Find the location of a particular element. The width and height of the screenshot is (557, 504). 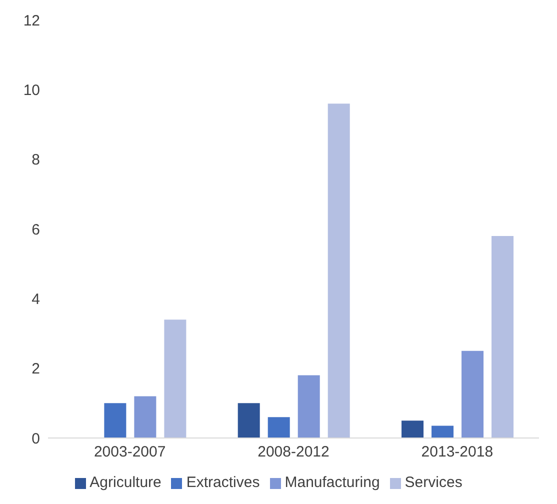

y-tick-label: 2 is located at coordinates (36, 369).